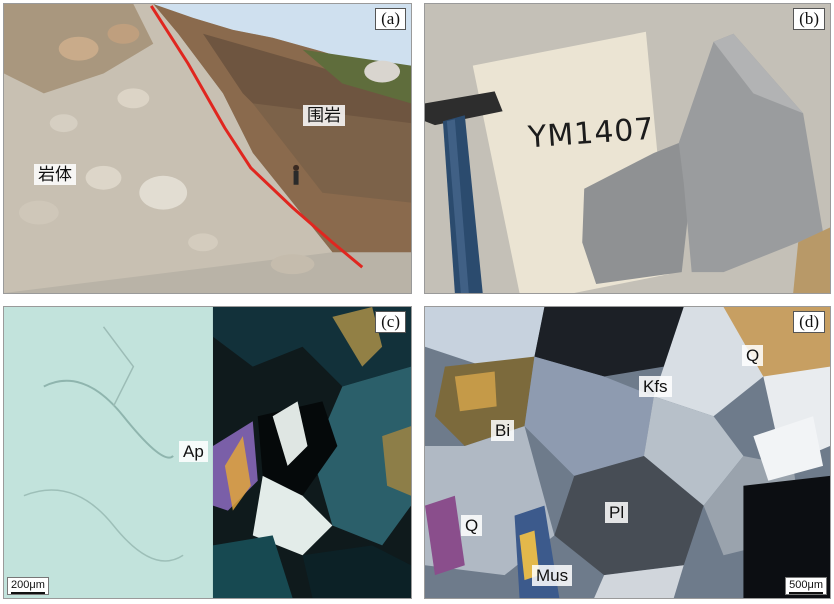  I want to click on k-feldspar-label: Kfs, so click(655, 386).